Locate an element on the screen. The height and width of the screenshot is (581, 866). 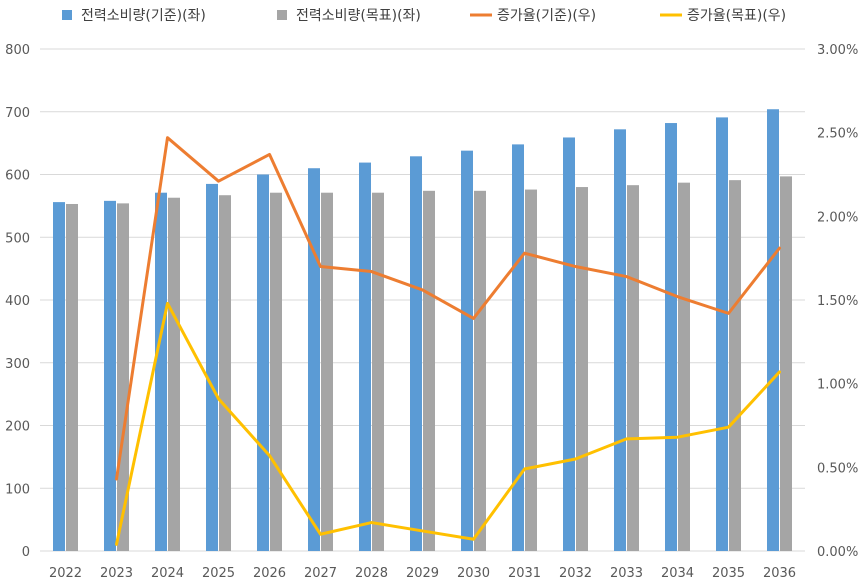
x-tick-label: 2028 is located at coordinates (371, 573).